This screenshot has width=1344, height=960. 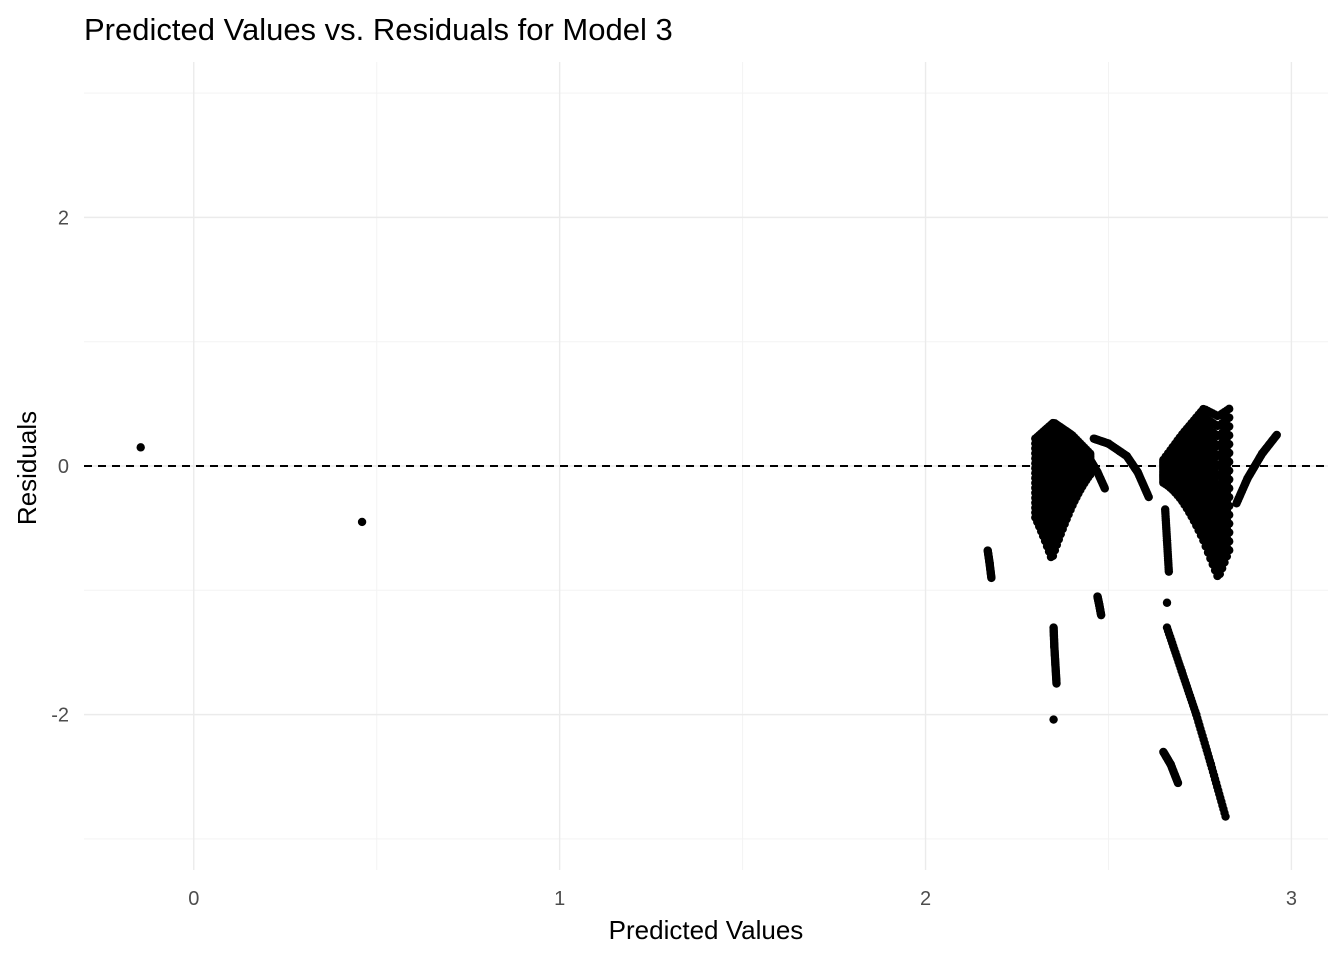 What do you see at coordinates (559, 899) in the screenshot?
I see `x-tick-label: 1` at bounding box center [559, 899].